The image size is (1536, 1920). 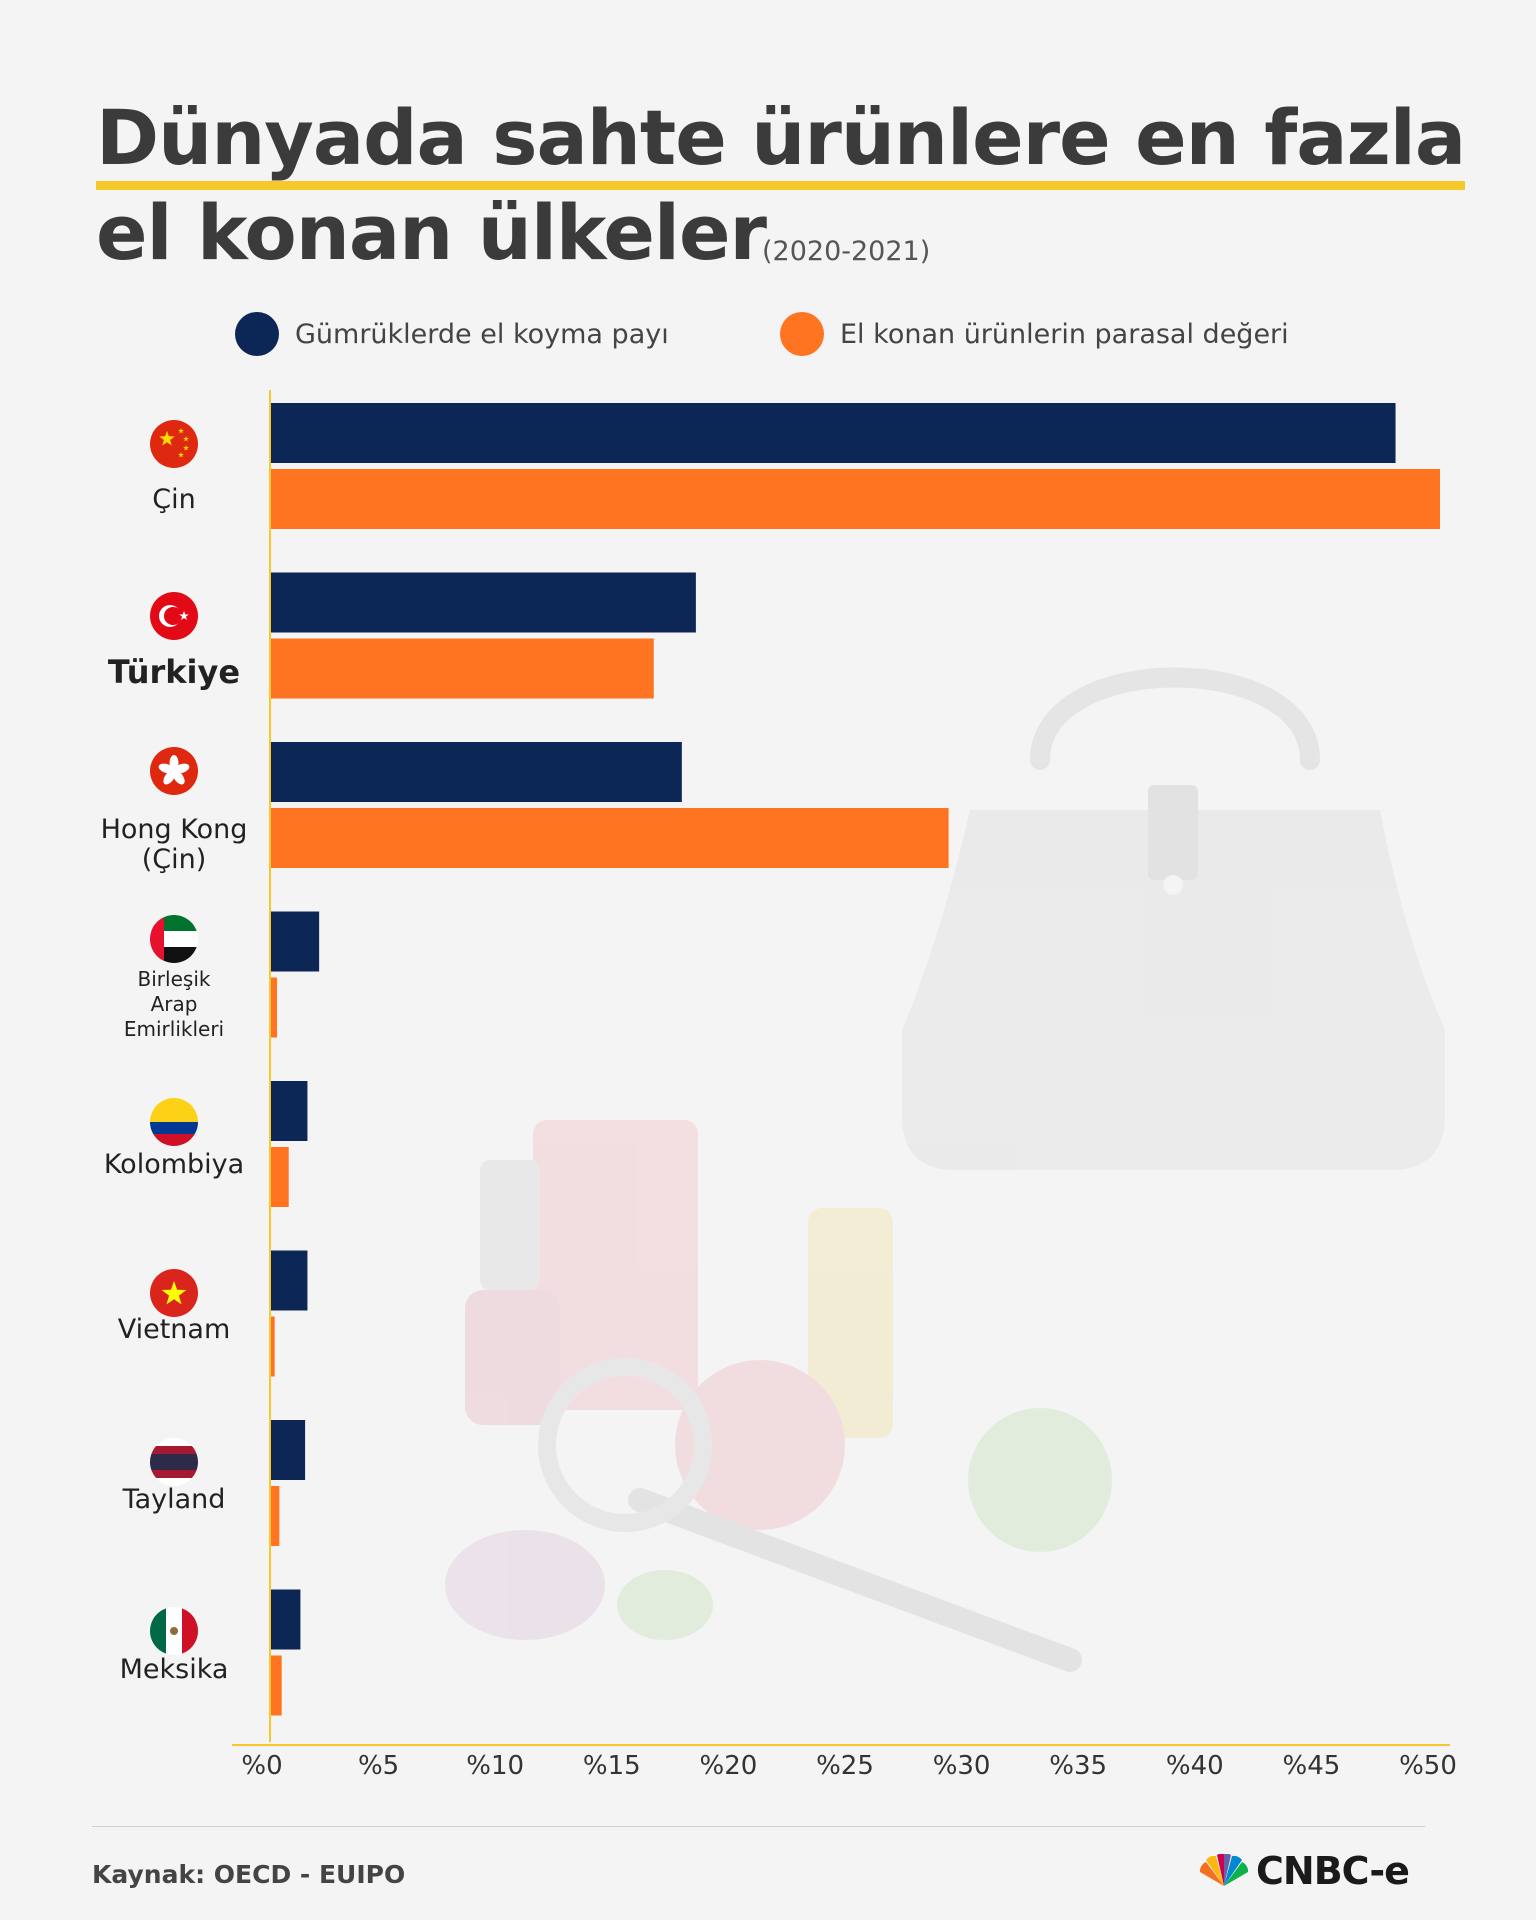 I want to click on x-tick-label-5: %25, so click(x=845, y=1766).